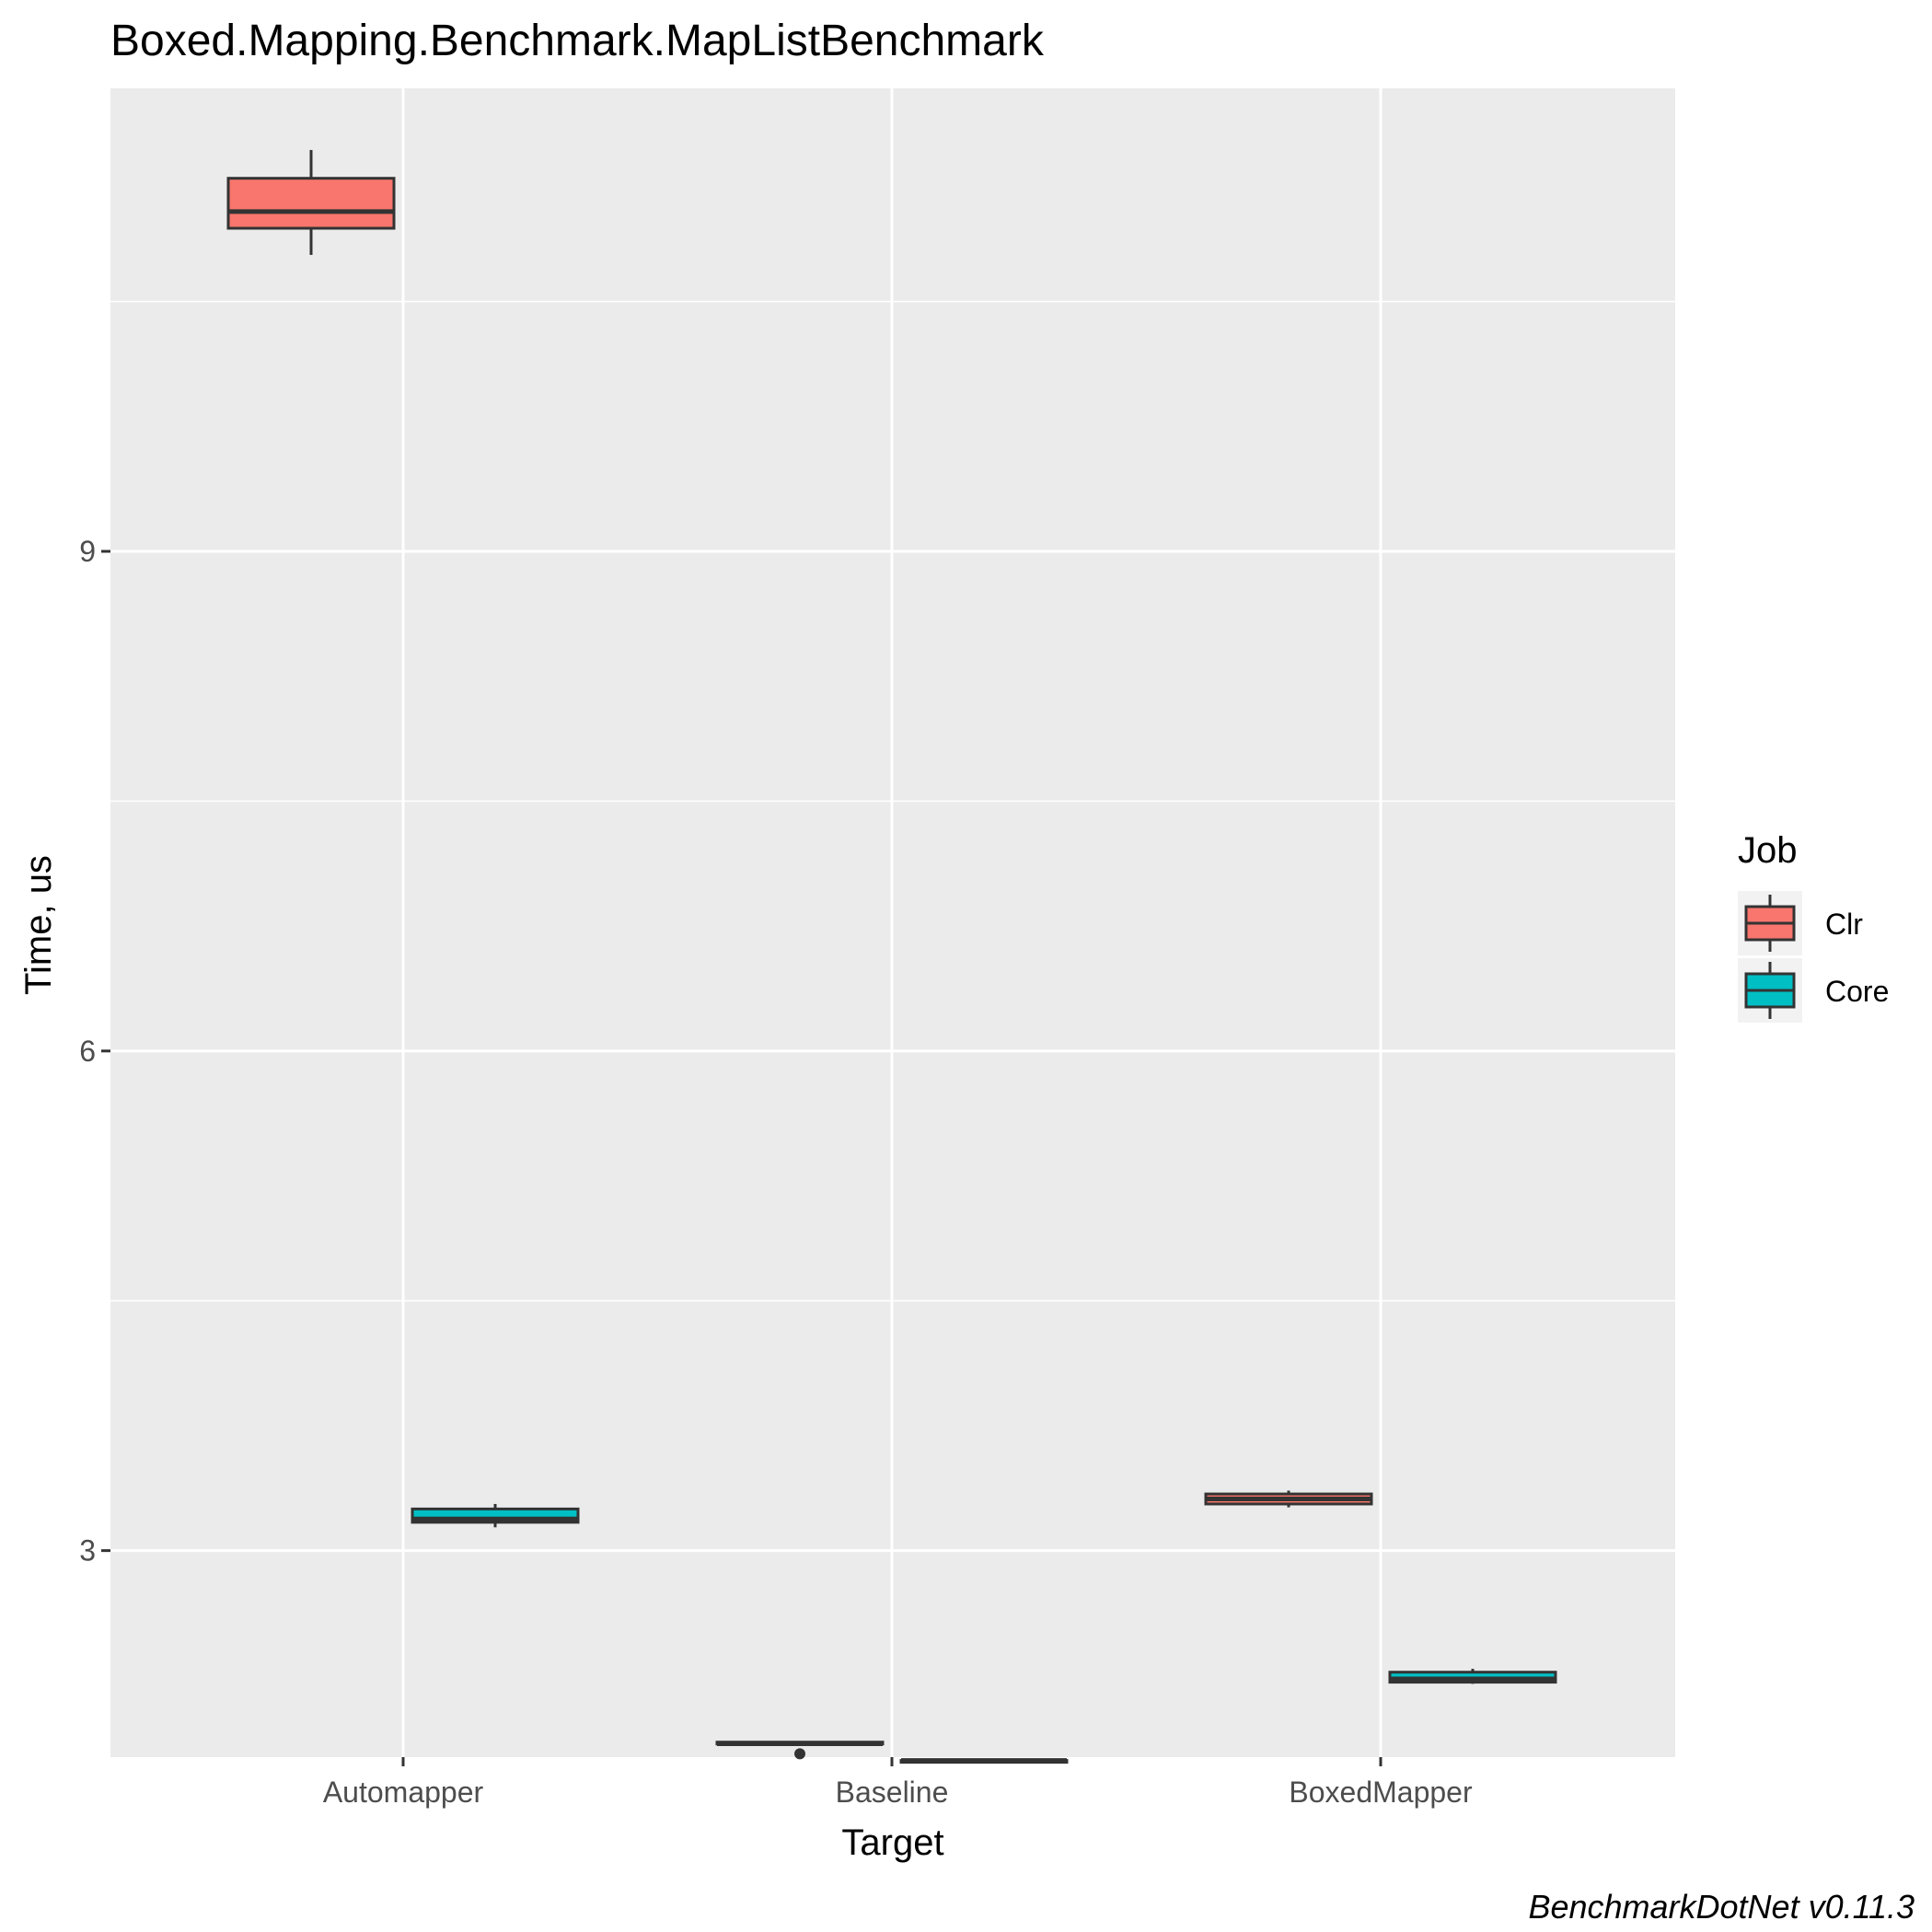  I want to click on x-tick-label: Automapper, so click(404, 1793).